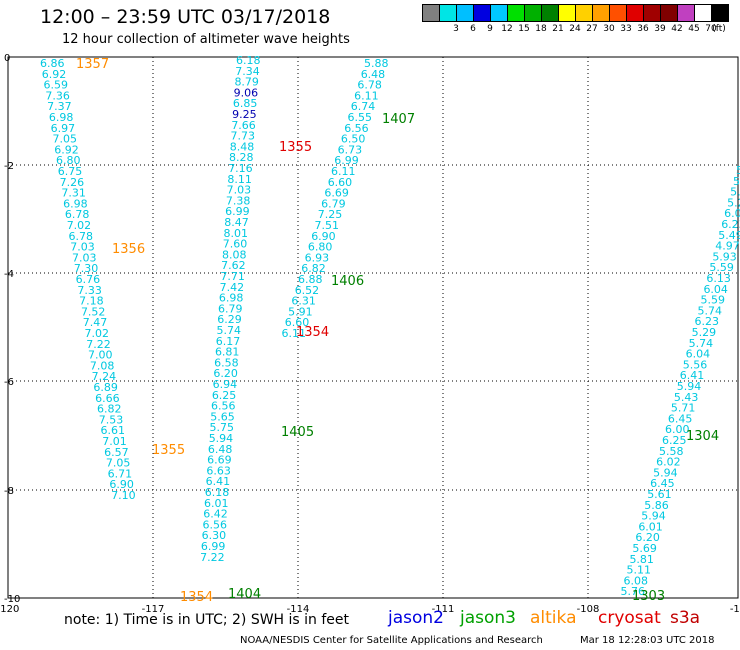 This screenshot has width=740, height=650. What do you see at coordinates (685, 618) in the screenshot?
I see `legend-item-s3a: s3a` at bounding box center [685, 618].